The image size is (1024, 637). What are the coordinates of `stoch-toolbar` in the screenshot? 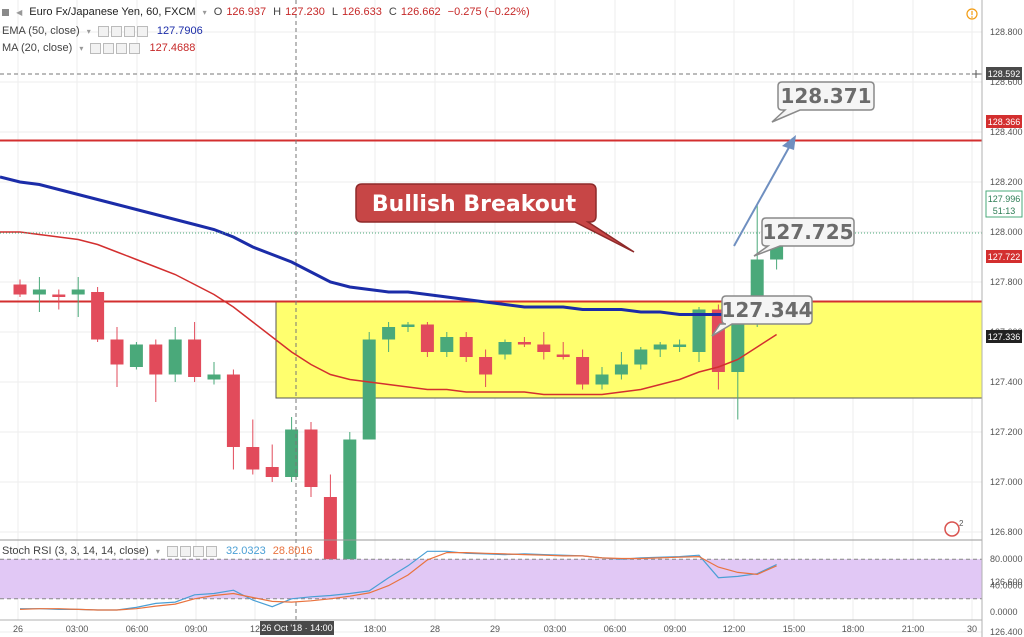 It's located at (192, 551).